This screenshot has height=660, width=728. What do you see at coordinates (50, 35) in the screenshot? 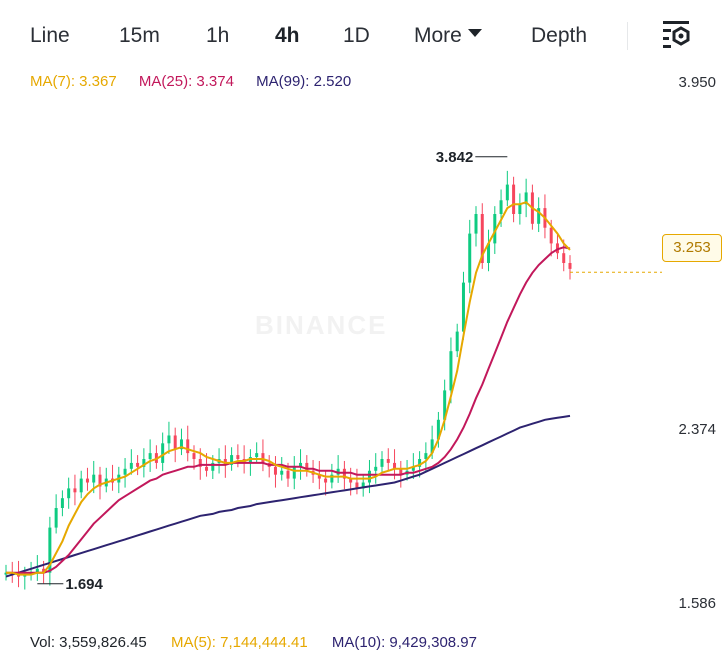
I see `tab-line: Line` at bounding box center [50, 35].